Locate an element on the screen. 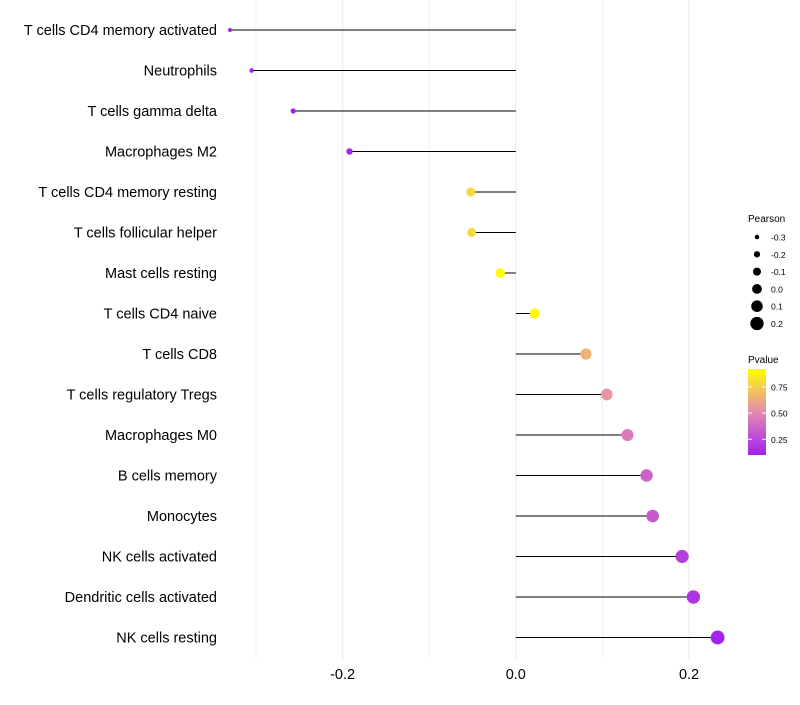 The height and width of the screenshot is (705, 800). size-legend-label: -0.1 is located at coordinates (778, 272).